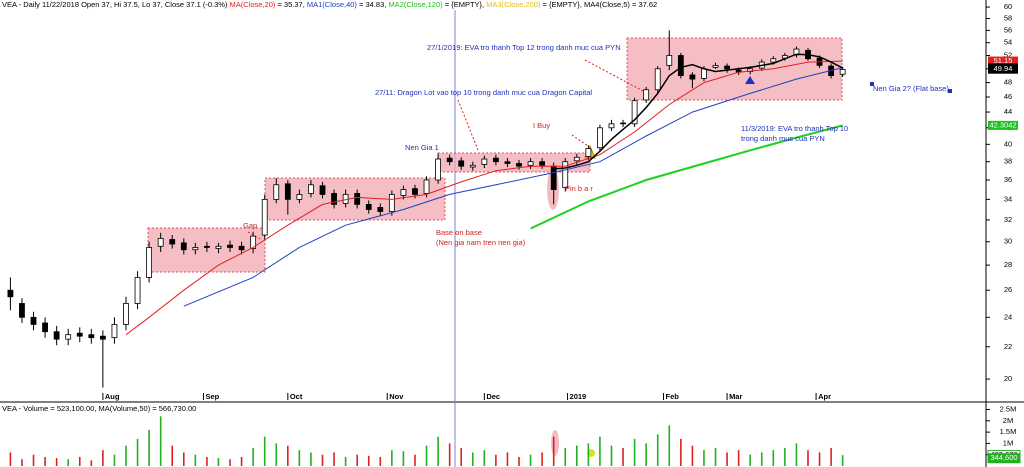  I want to click on header-segment: MA2(Close,120), so click(415, 4).